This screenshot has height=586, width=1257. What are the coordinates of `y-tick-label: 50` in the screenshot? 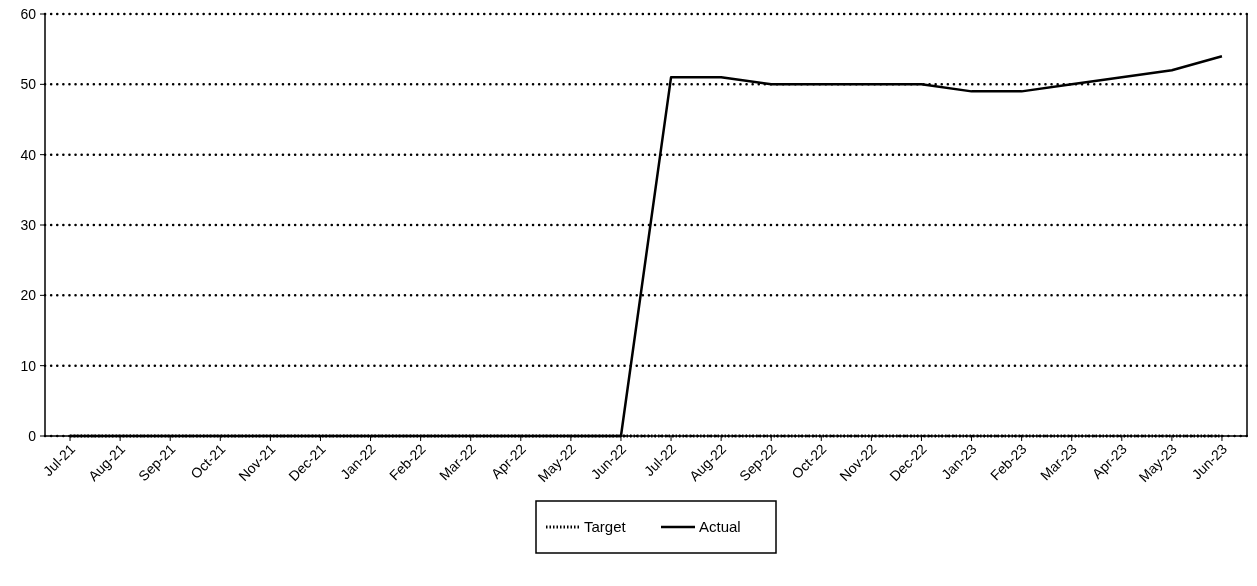 It's located at (28, 84).